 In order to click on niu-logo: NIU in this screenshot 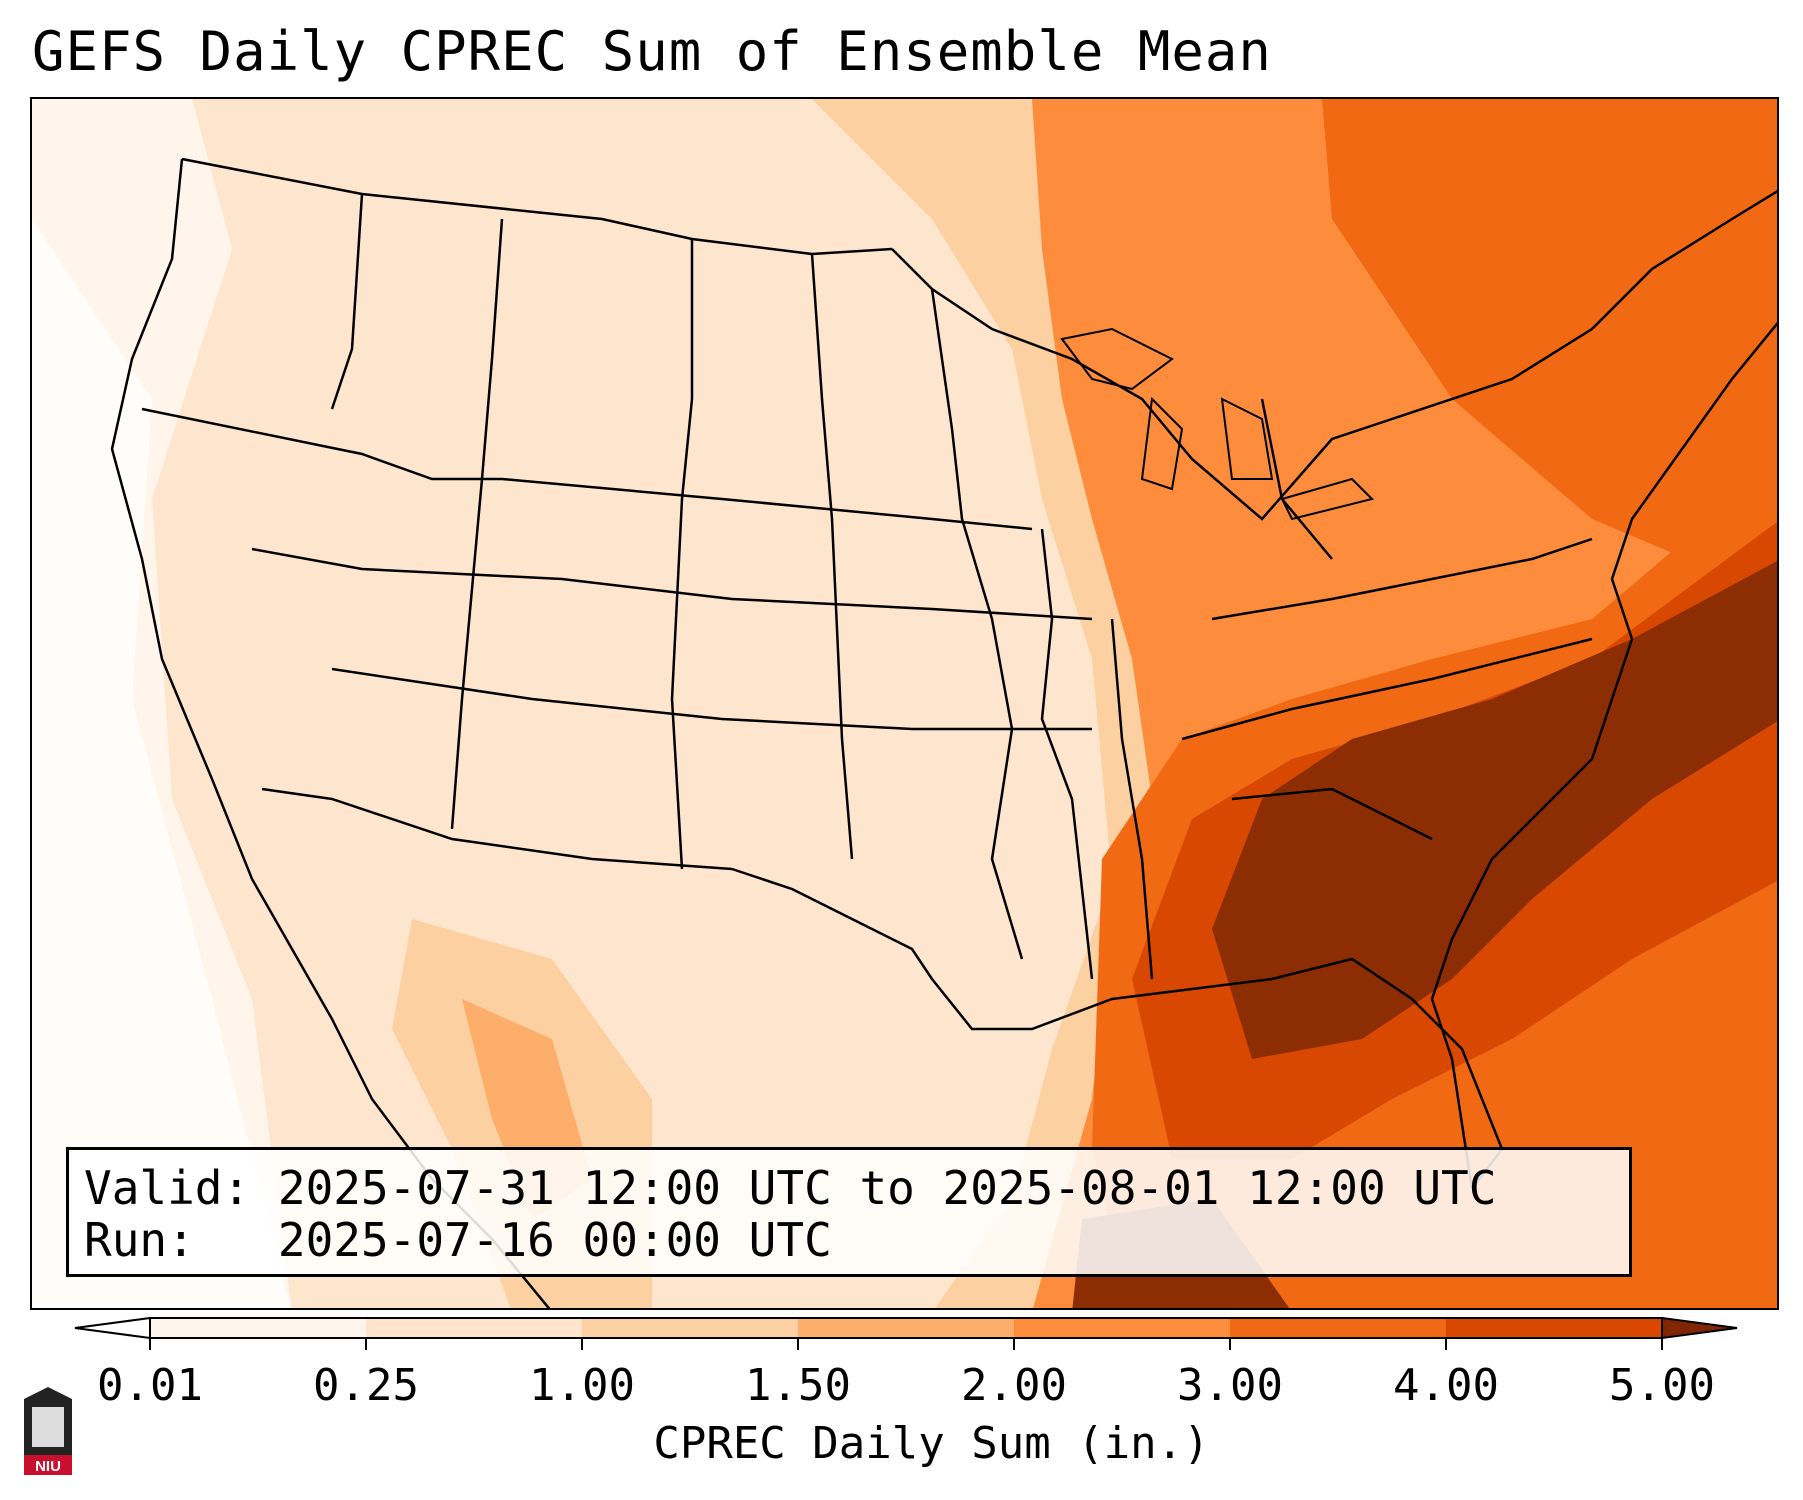, I will do `click(48, 1431)`.